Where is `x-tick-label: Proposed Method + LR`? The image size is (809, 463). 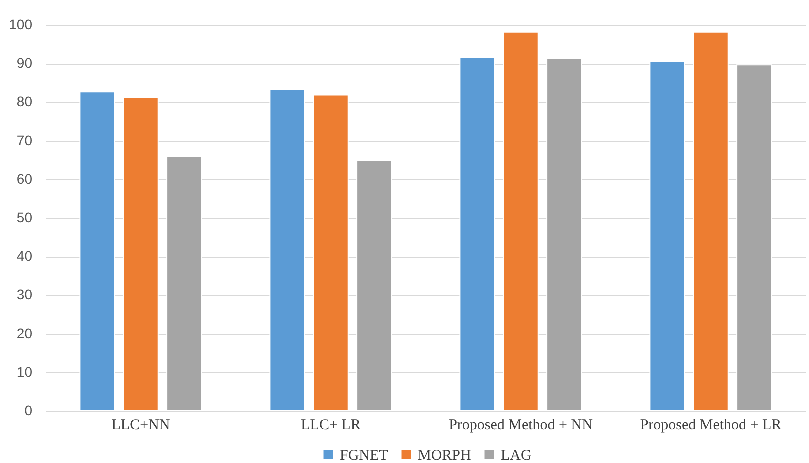 x-tick-label: Proposed Method + LR is located at coordinates (711, 426).